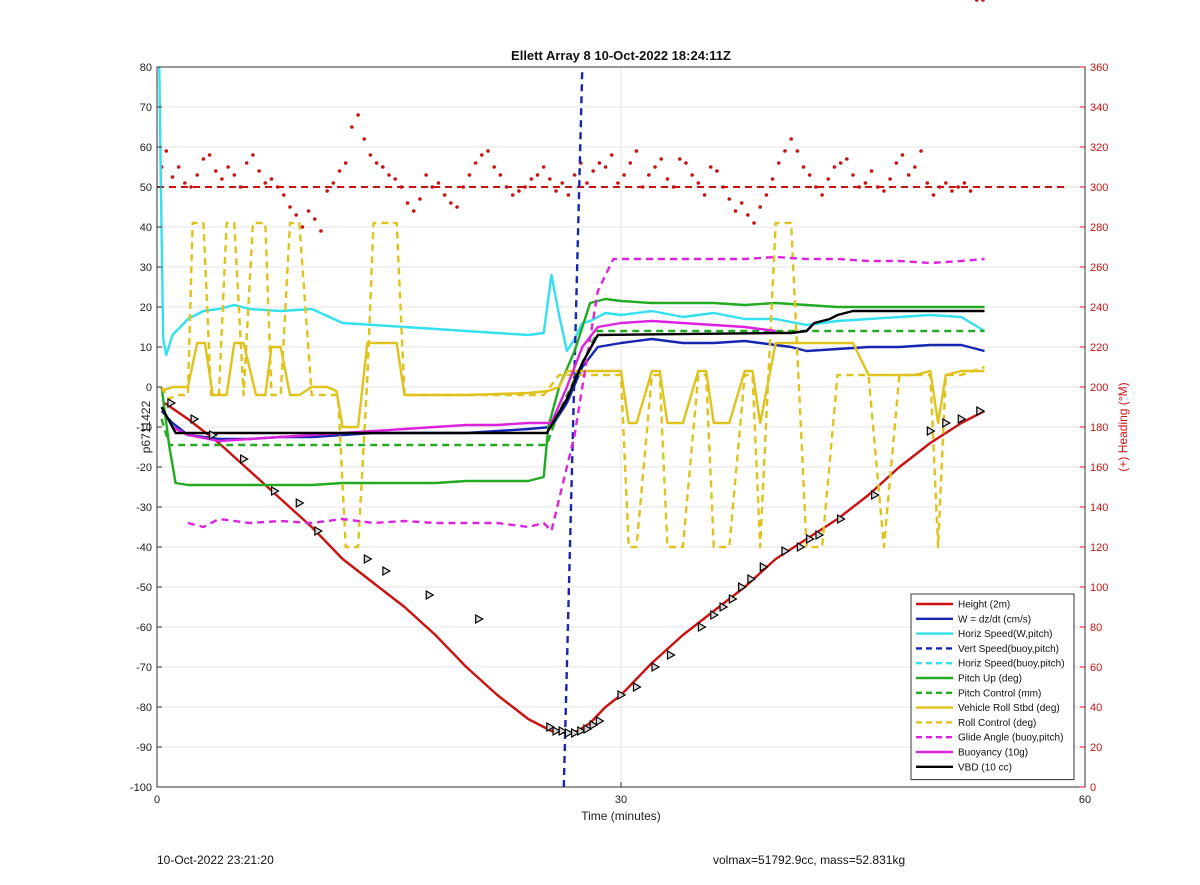  What do you see at coordinates (146, 308) in the screenshot?
I see `y-tick-label: 20` at bounding box center [146, 308].